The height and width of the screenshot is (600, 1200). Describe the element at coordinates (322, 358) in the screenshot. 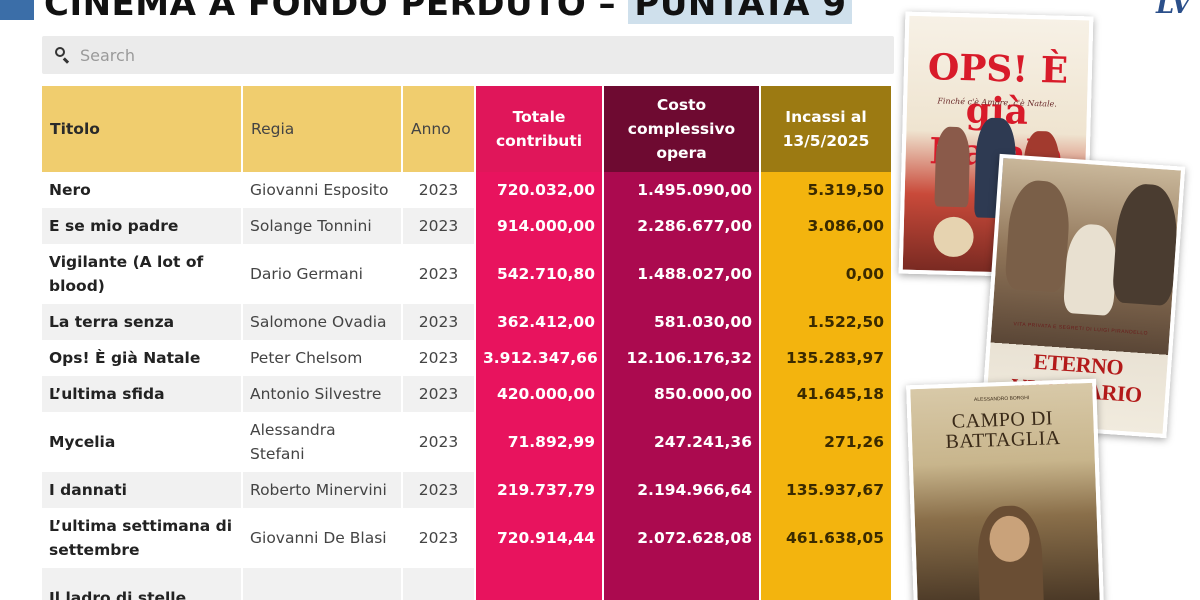

I see `cell-director: Peter Chelsom` at that location.